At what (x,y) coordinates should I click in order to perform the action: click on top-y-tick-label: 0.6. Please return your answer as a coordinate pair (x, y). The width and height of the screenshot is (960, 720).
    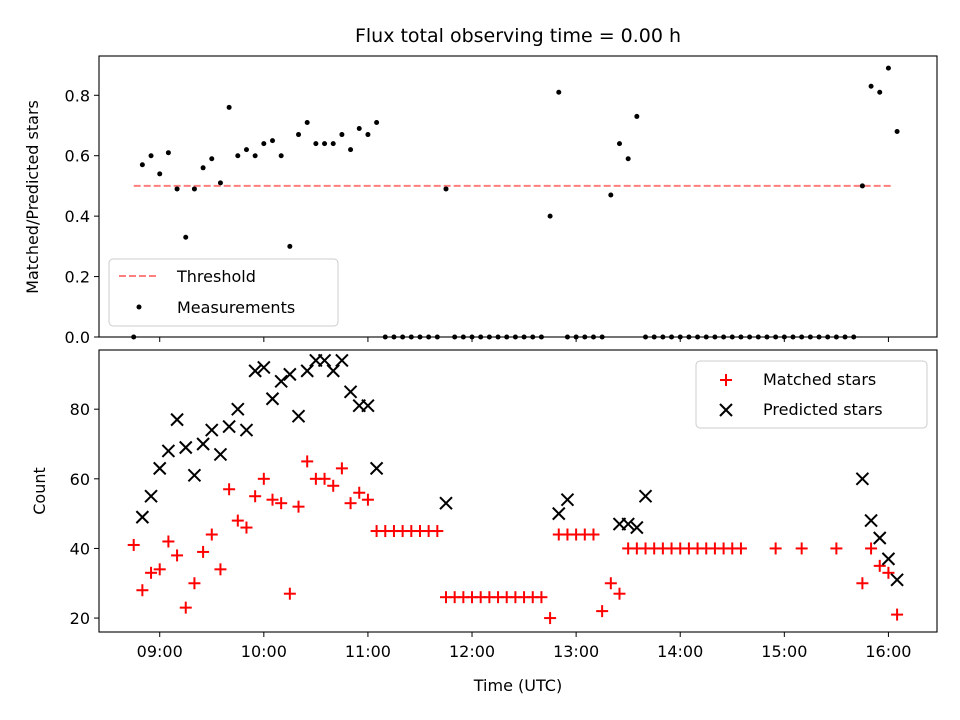
    Looking at the image, I should click on (77, 156).